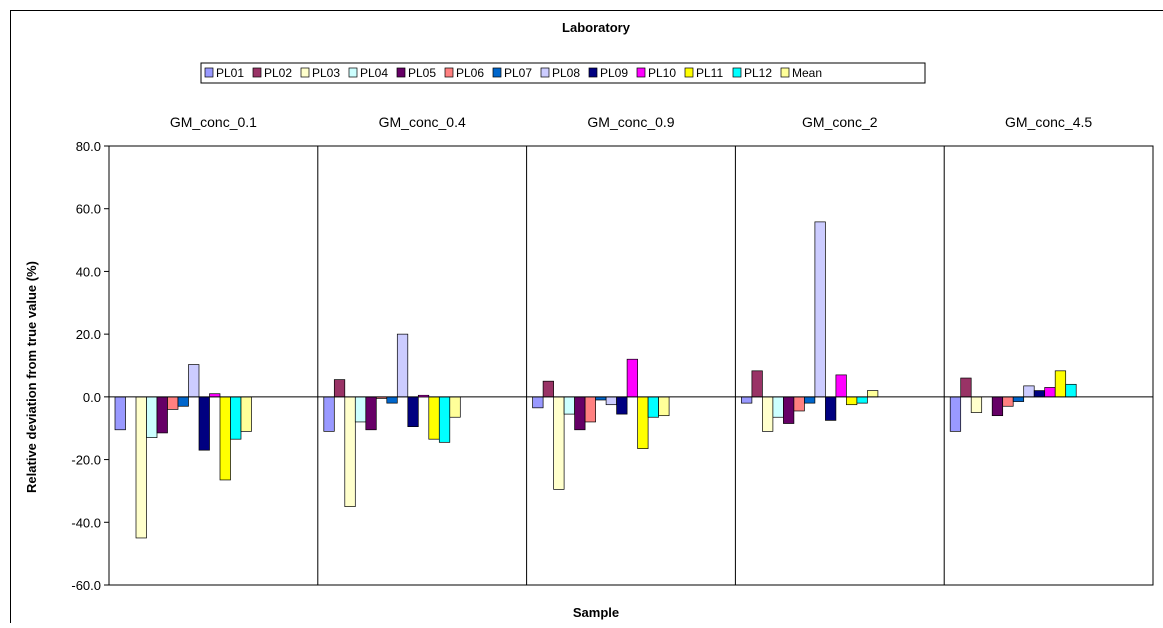 The height and width of the screenshot is (628, 1163). I want to click on y-tick-label: 80.0, so click(88, 146).